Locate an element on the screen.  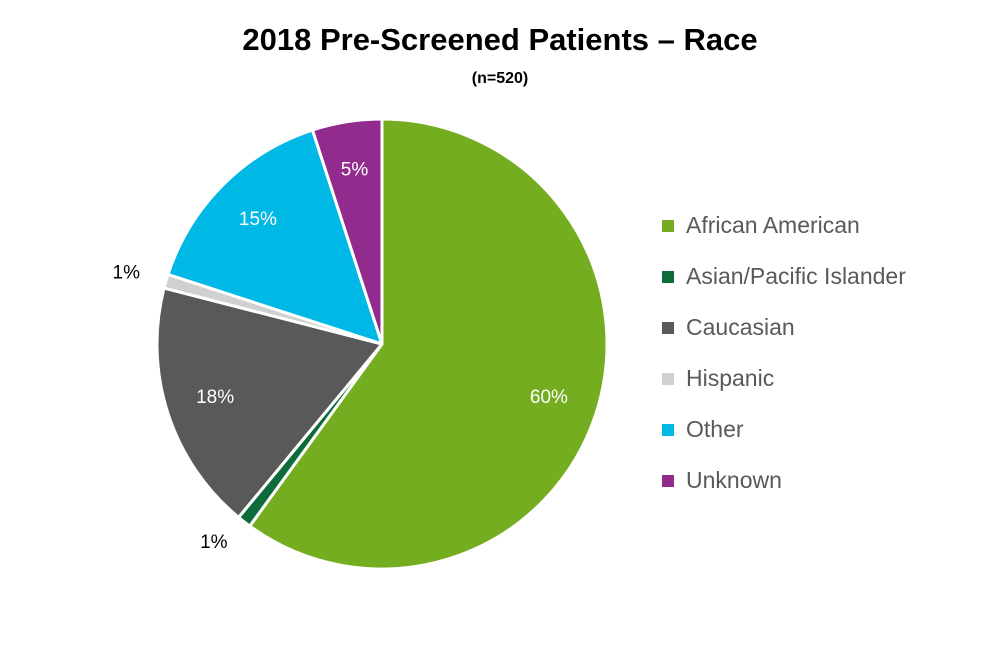
legend-label: Hispanic is located at coordinates (730, 378).